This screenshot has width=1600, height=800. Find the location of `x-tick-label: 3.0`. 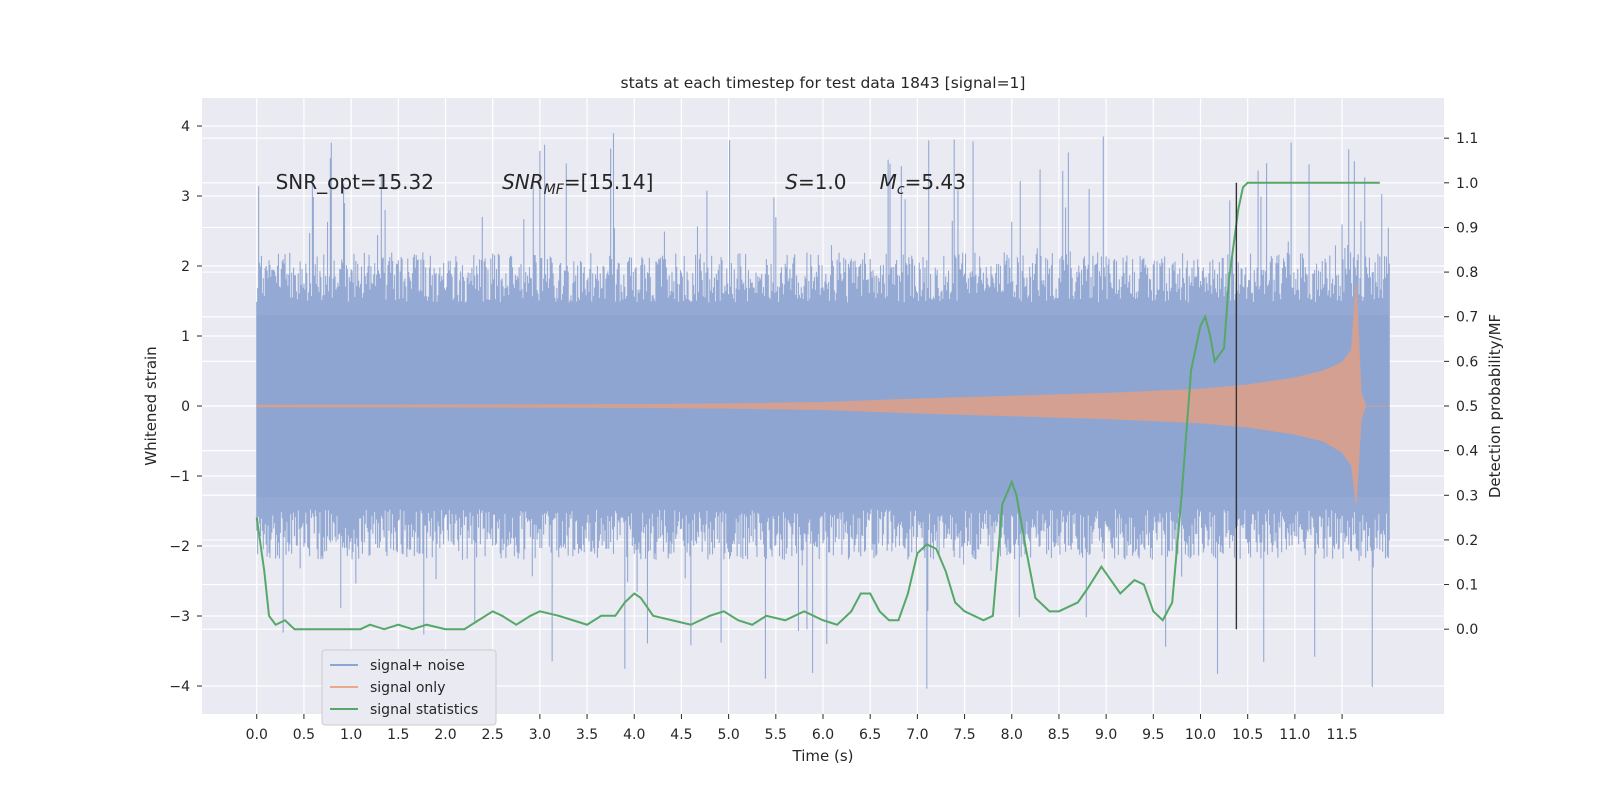

x-tick-label: 3.0 is located at coordinates (540, 735).